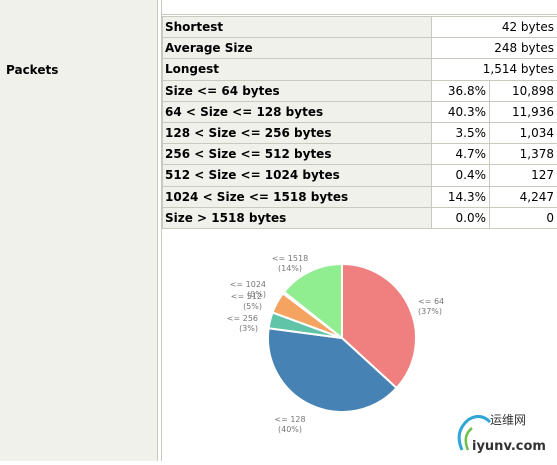  What do you see at coordinates (523, 90) in the screenshot?
I see `row-count: 10,898` at bounding box center [523, 90].